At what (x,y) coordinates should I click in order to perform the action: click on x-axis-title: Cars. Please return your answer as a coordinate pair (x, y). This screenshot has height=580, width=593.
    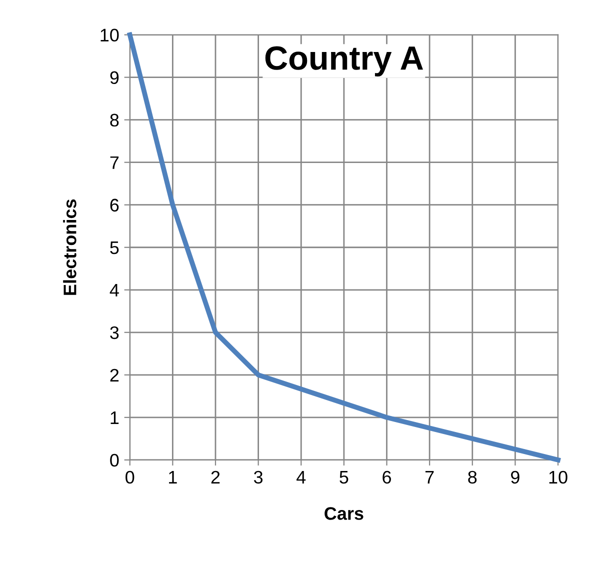
    Looking at the image, I should click on (344, 513).